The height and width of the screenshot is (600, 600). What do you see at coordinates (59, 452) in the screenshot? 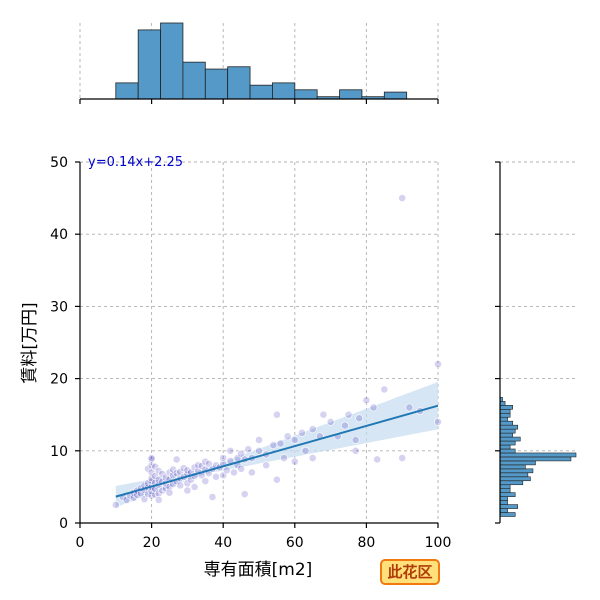
I see `y-tick-label: 10` at bounding box center [59, 452].